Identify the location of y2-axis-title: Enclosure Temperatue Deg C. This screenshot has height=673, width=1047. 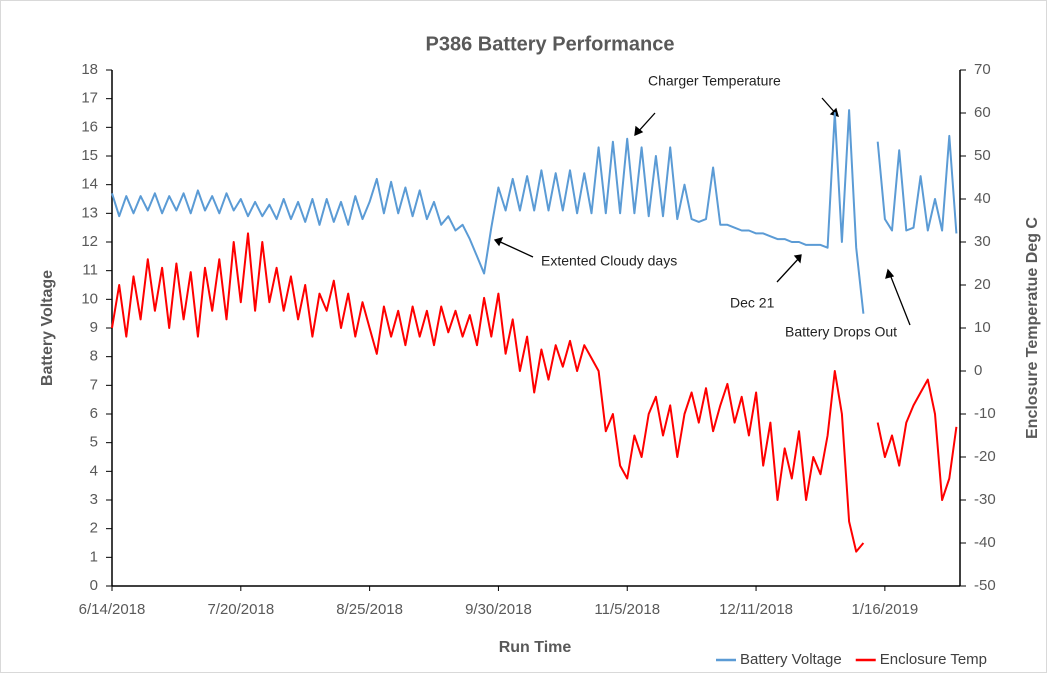
(1032, 328).